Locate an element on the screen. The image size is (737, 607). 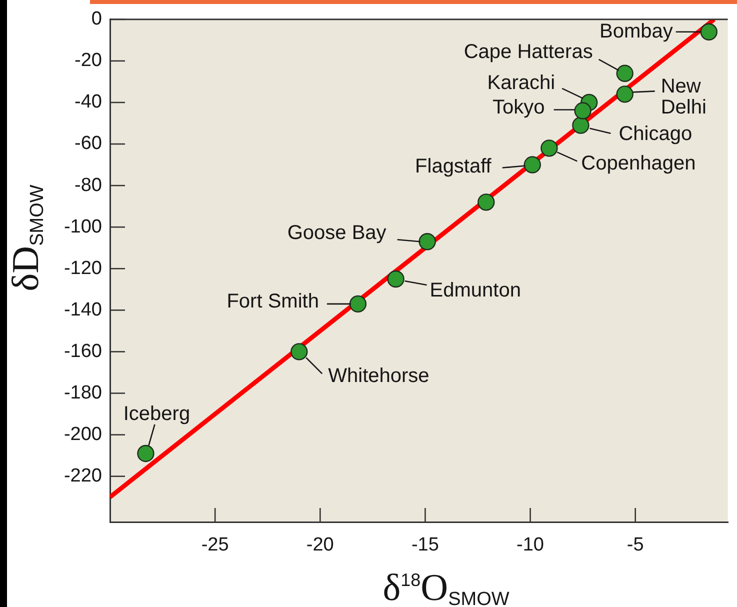
annotation: Cape Hatteras is located at coordinates (528, 51).